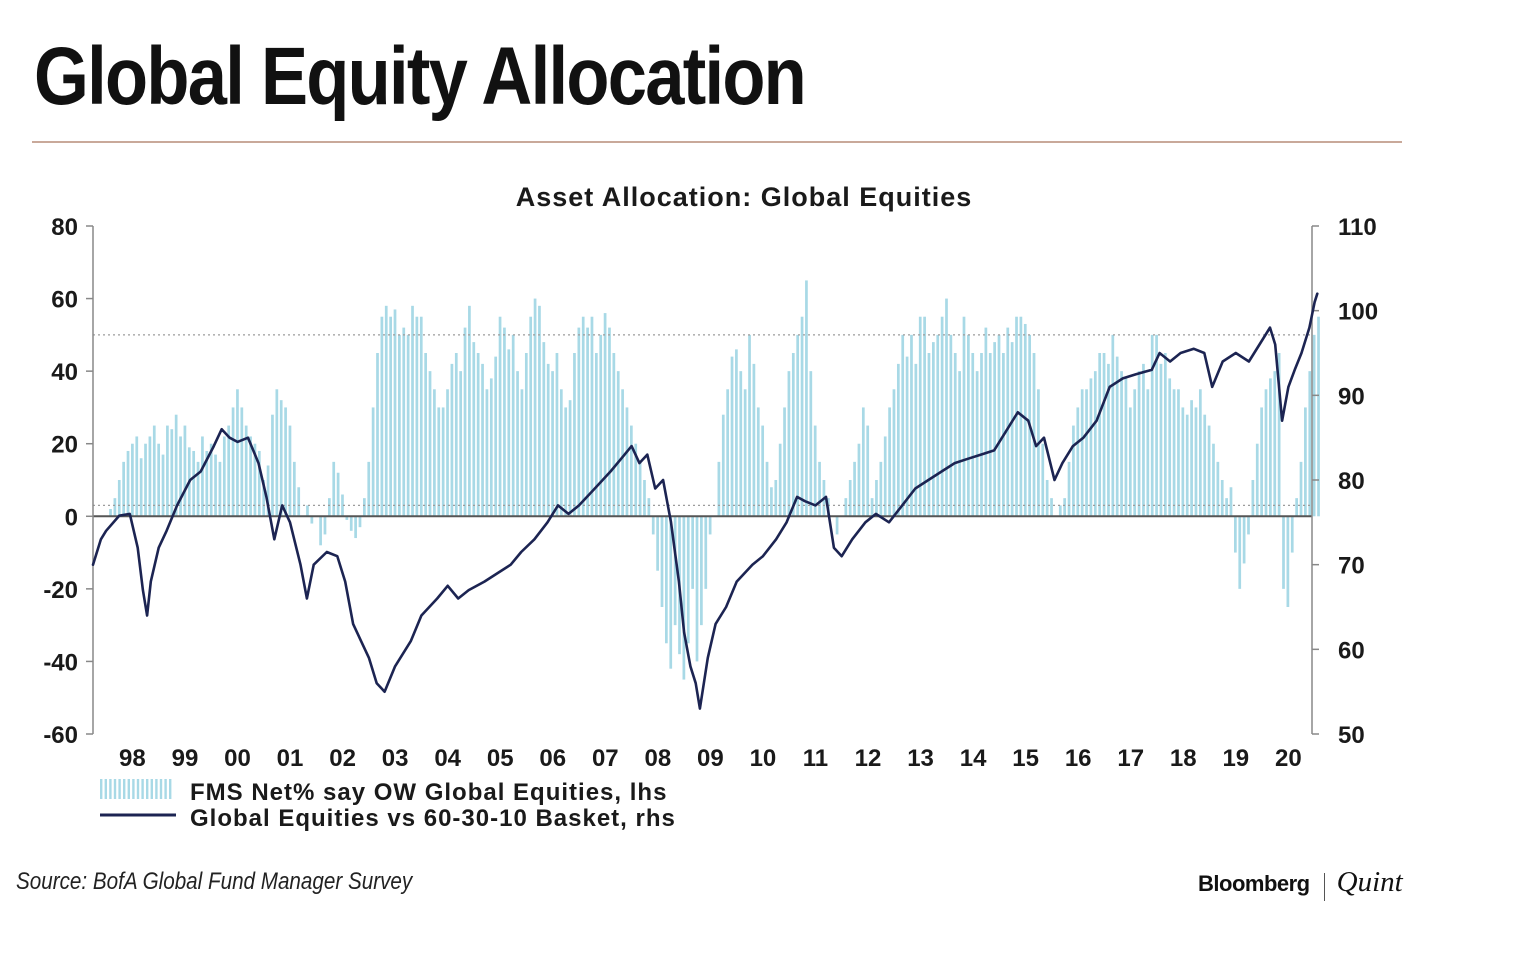 Image resolution: width=1530 pixels, height=962 pixels. What do you see at coordinates (64, 372) in the screenshot?
I see `left-tick-label: 40` at bounding box center [64, 372].